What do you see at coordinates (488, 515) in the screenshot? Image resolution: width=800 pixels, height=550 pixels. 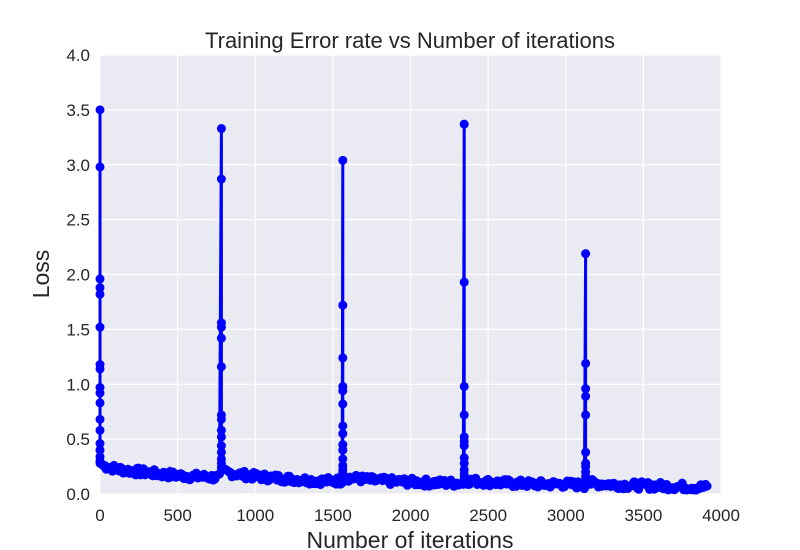 I see `x-tick-label: 2500` at bounding box center [488, 515].